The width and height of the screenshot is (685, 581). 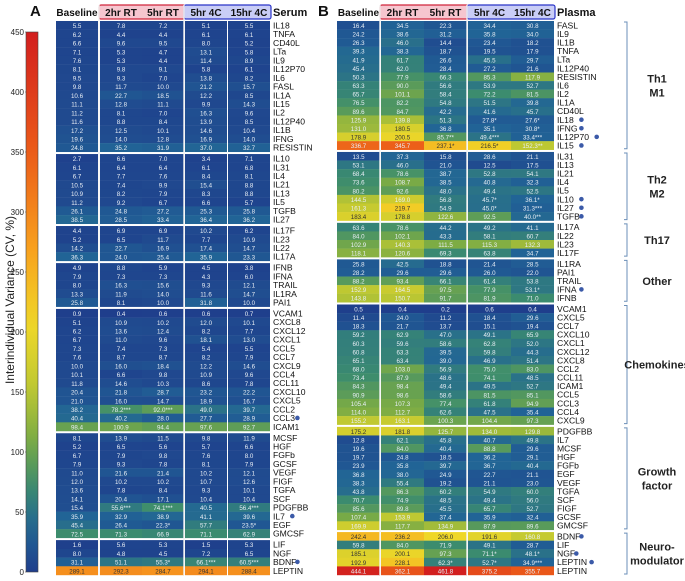 What do you see at coordinates (282, 446) in the screenshot?
I see `row-label: HGF` at bounding box center [282, 446].